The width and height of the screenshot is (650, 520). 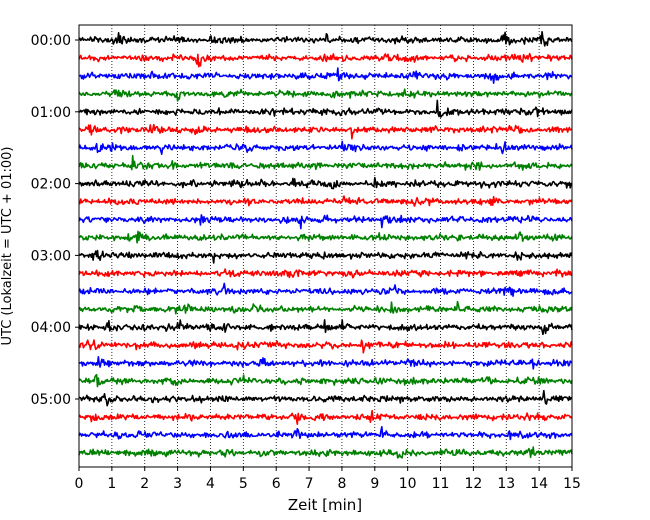 What do you see at coordinates (328, 479) in the screenshot?
I see `x-axis-ticks: 0 1 2 3 4 5 6 7 8 9 10 11 12 13 14 15` at bounding box center [328, 479].